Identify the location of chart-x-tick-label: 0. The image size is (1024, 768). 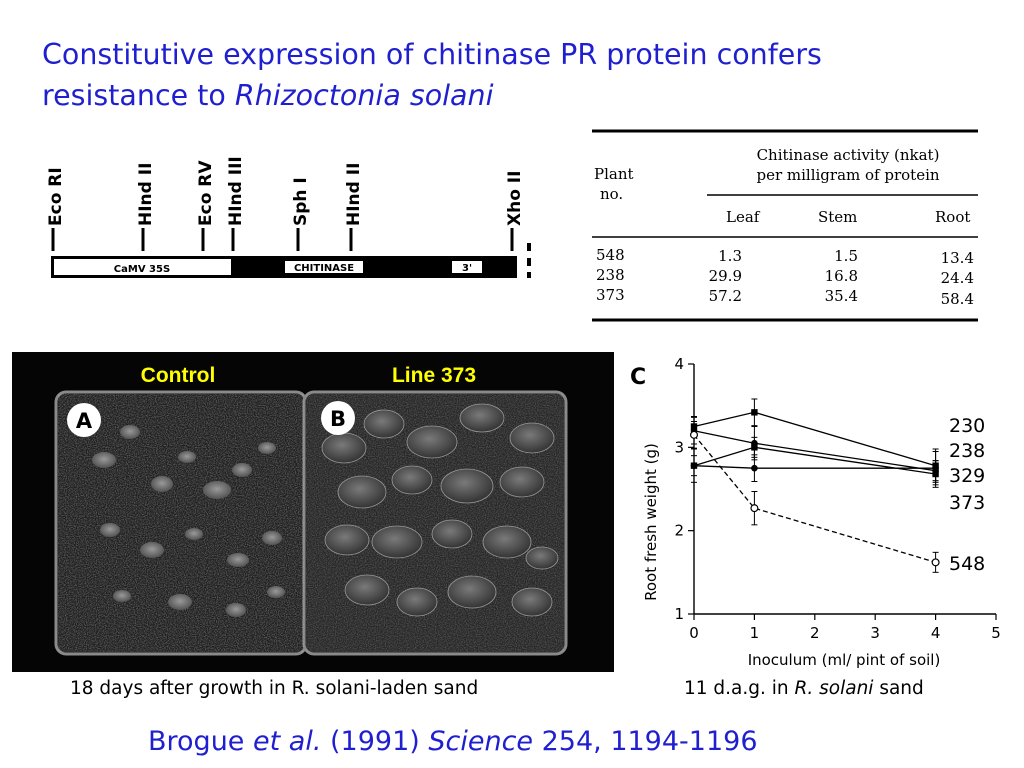
(694, 633).